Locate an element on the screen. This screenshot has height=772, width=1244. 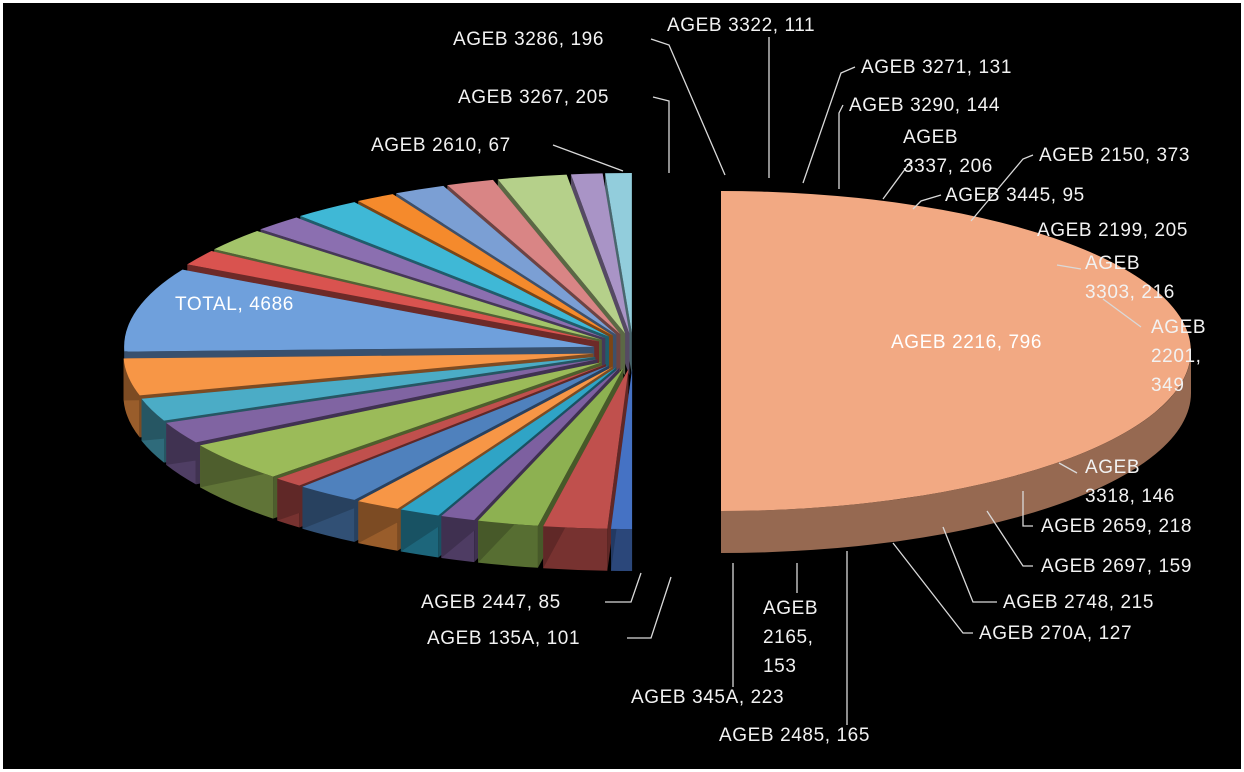
label-ageb-3303: AGEB 3303, 216 is located at coordinates (1130, 278).